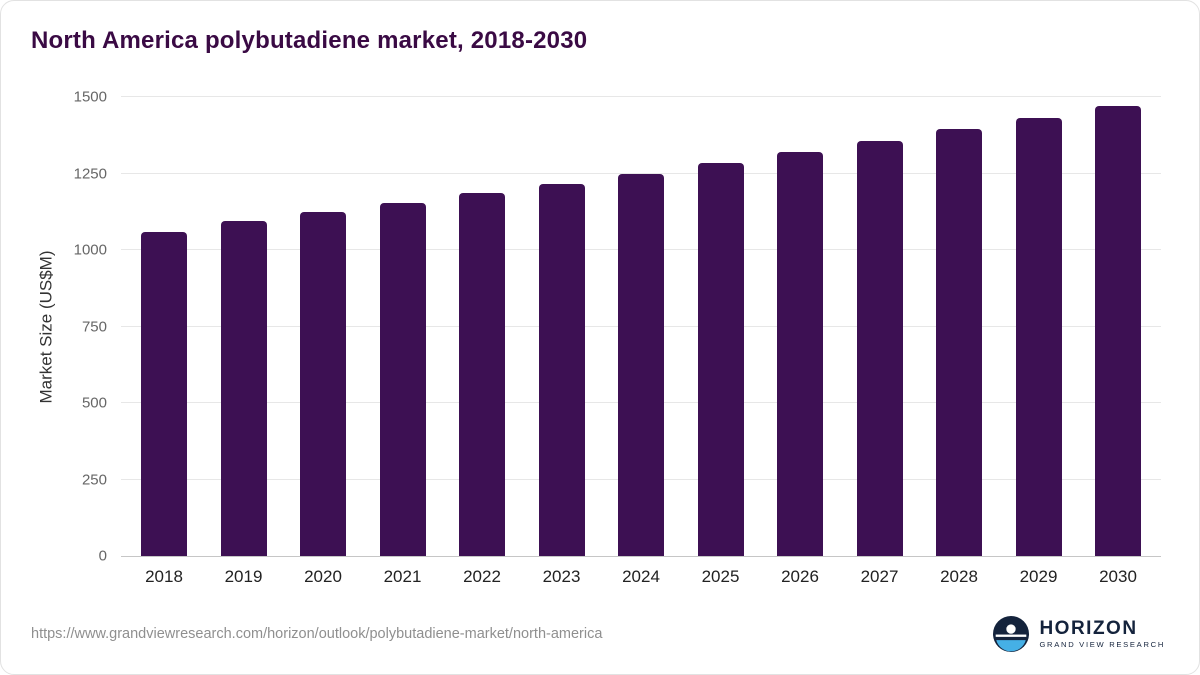  Describe the element at coordinates (720, 576) in the screenshot. I see `x-tick-label: 2025` at that location.